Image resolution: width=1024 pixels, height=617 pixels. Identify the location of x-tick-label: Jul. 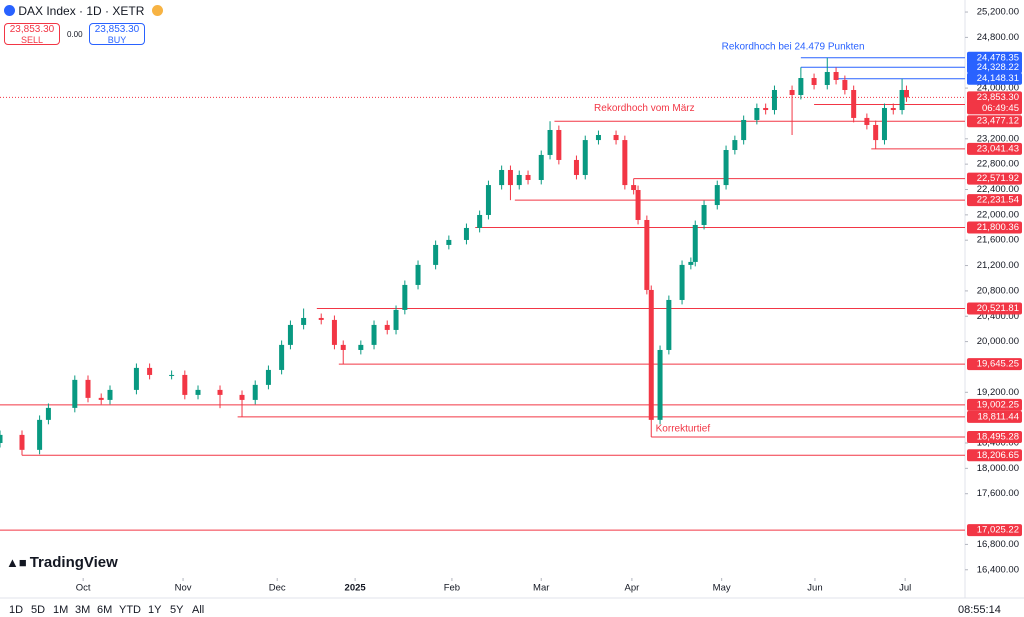
(905, 588).